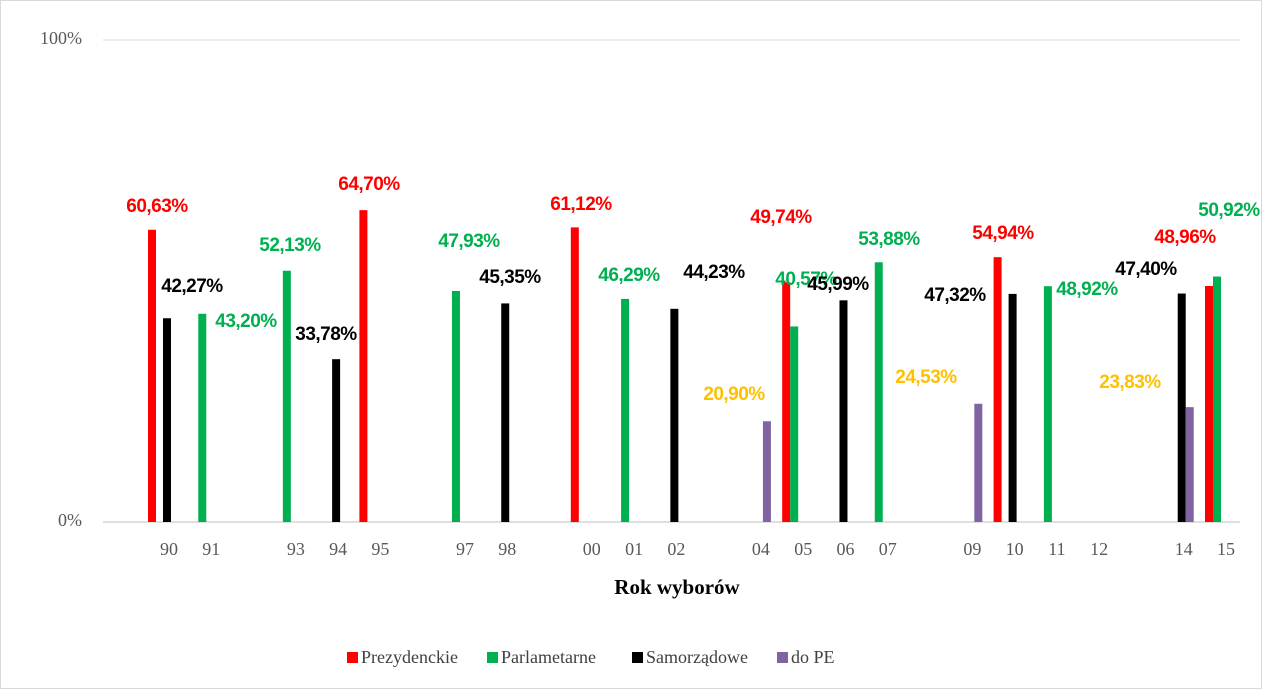  I want to click on legend-label: Samorządowe, so click(697, 657).